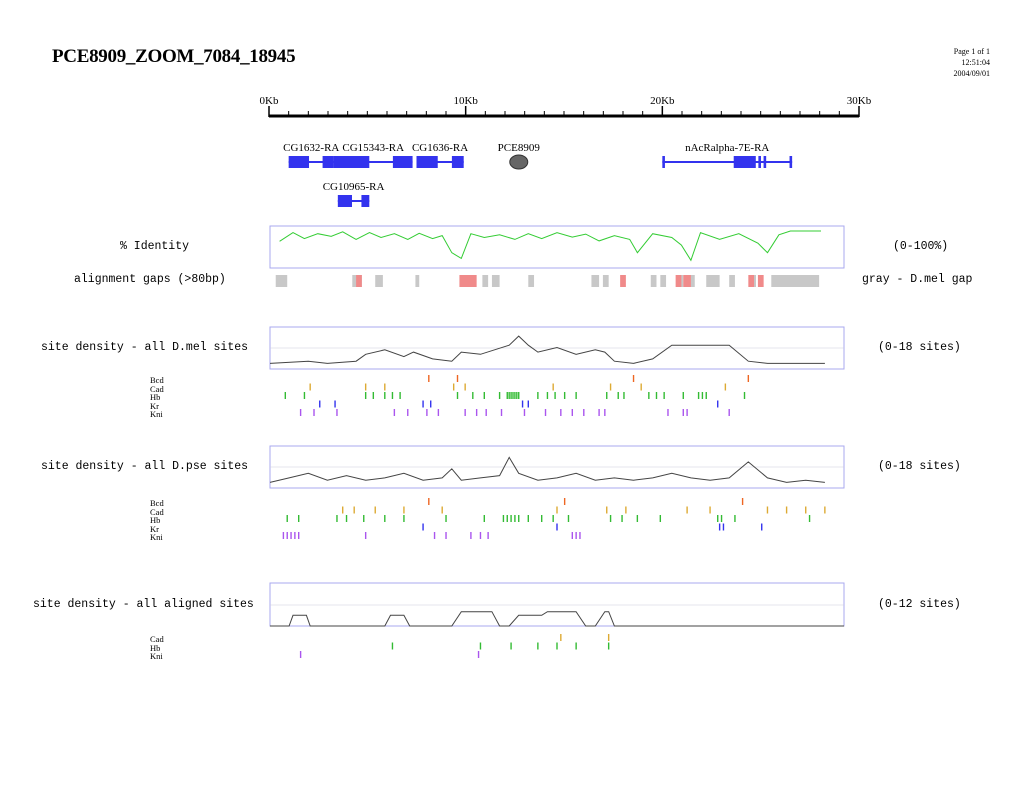  I want to click on gene-label: CG1632-RA, so click(311, 148).